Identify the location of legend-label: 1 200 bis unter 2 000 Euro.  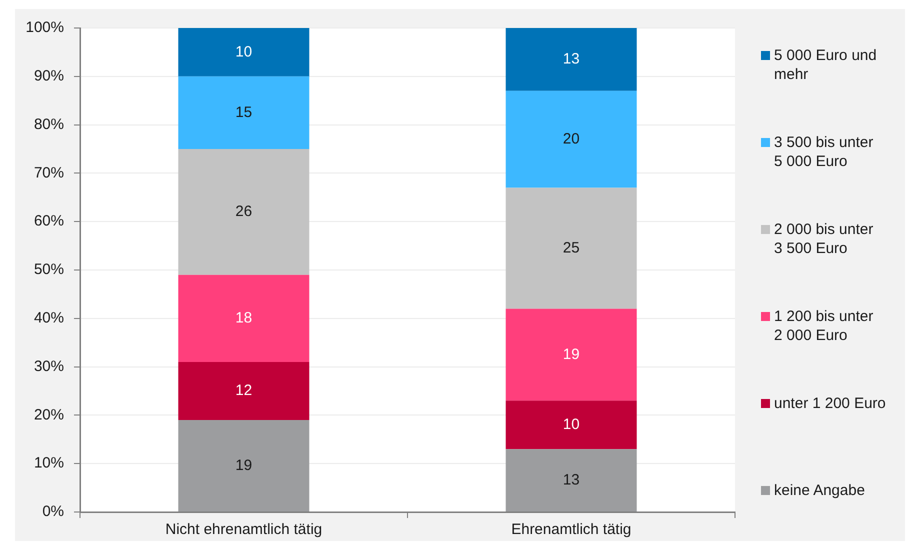
(824, 326).